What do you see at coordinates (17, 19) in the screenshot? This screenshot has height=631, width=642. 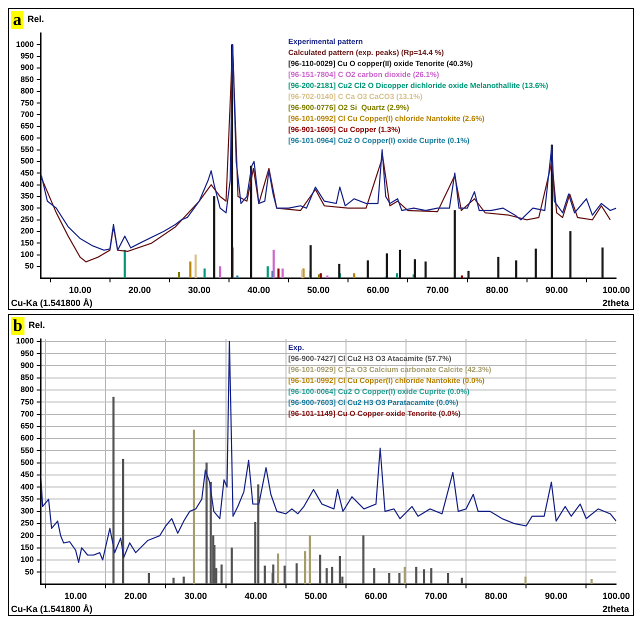 I see `chart-title: a` at bounding box center [17, 19].